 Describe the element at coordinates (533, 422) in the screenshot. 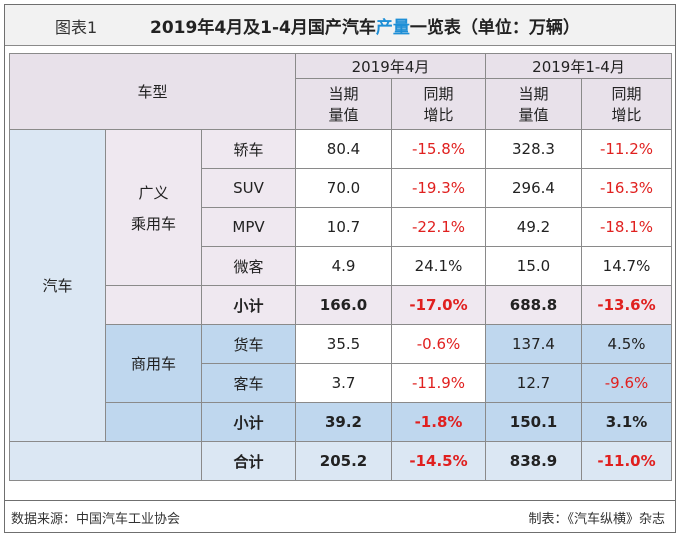

I see `ytd-value: 150.1` at that location.